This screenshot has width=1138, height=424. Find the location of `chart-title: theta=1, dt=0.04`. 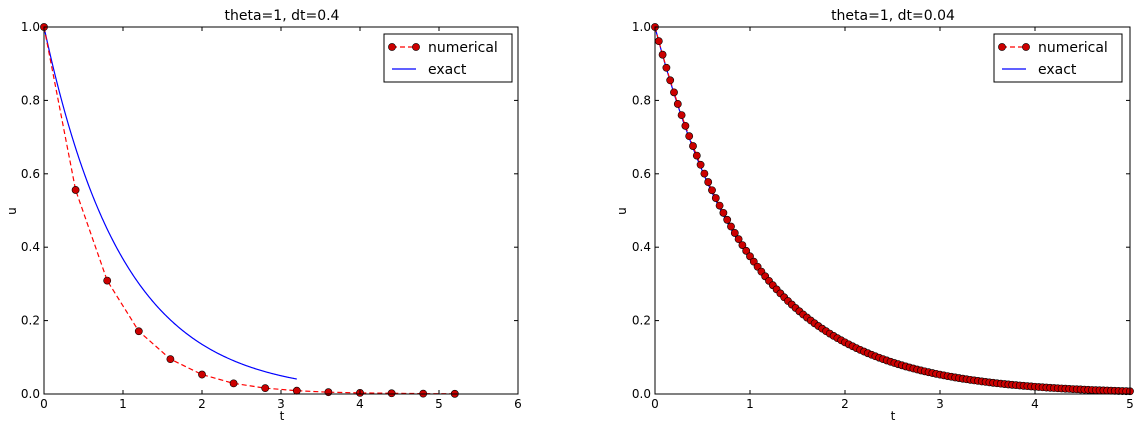

chart-title: theta=1, dt=0.04 is located at coordinates (893, 16).